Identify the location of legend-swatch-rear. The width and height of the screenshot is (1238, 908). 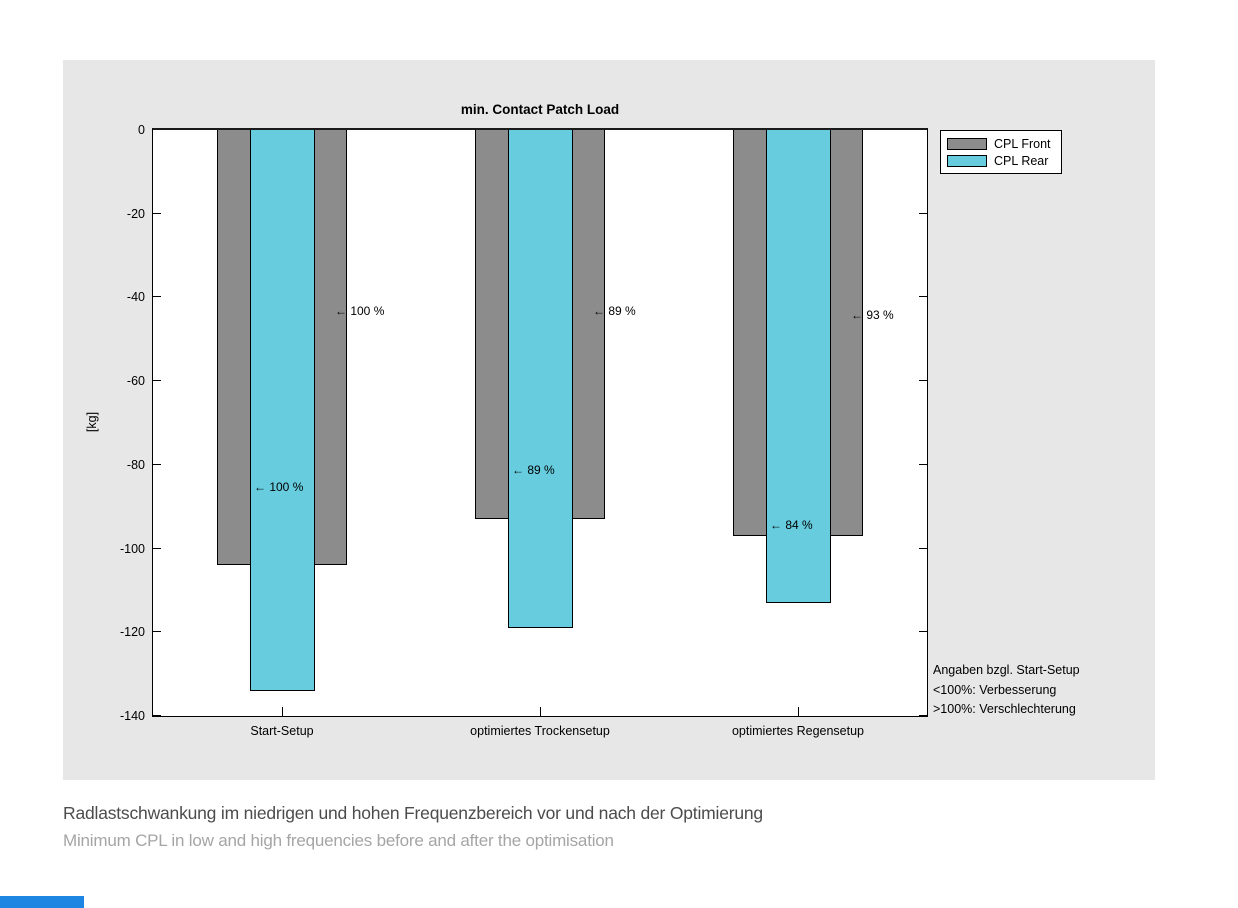
(967, 160).